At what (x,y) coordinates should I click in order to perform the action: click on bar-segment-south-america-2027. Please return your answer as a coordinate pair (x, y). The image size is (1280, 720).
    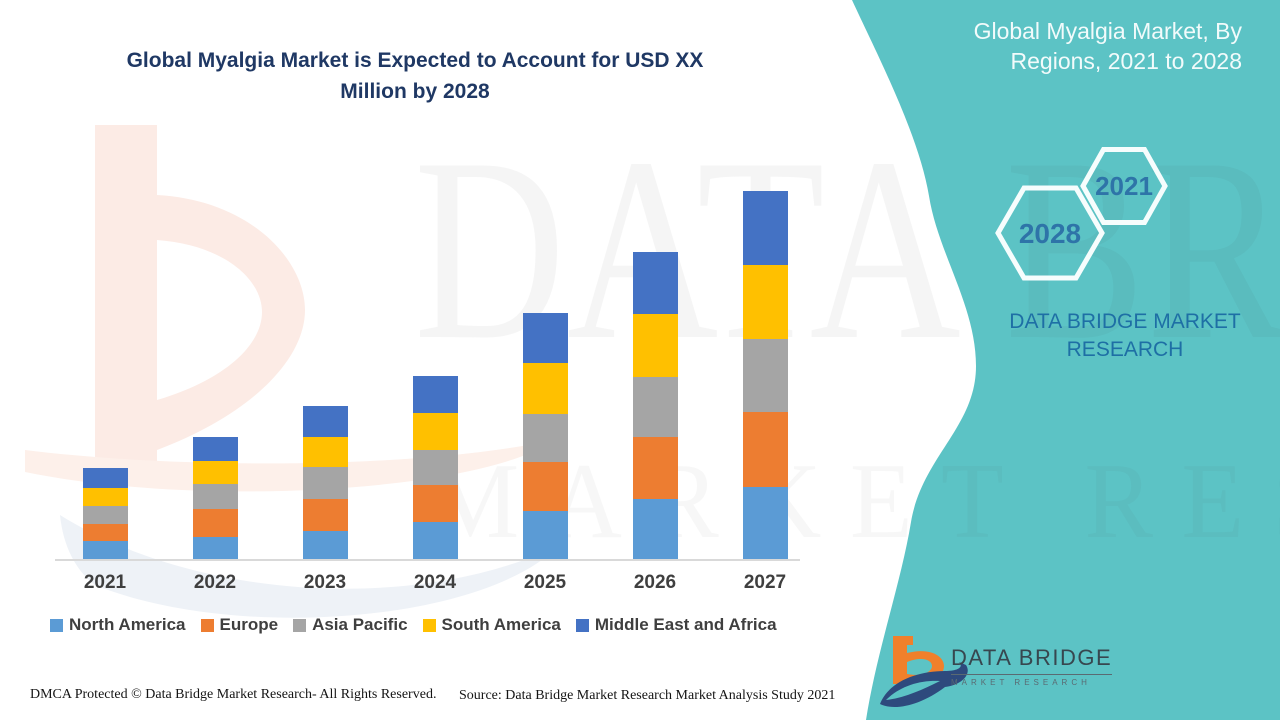
    Looking at the image, I should click on (765, 302).